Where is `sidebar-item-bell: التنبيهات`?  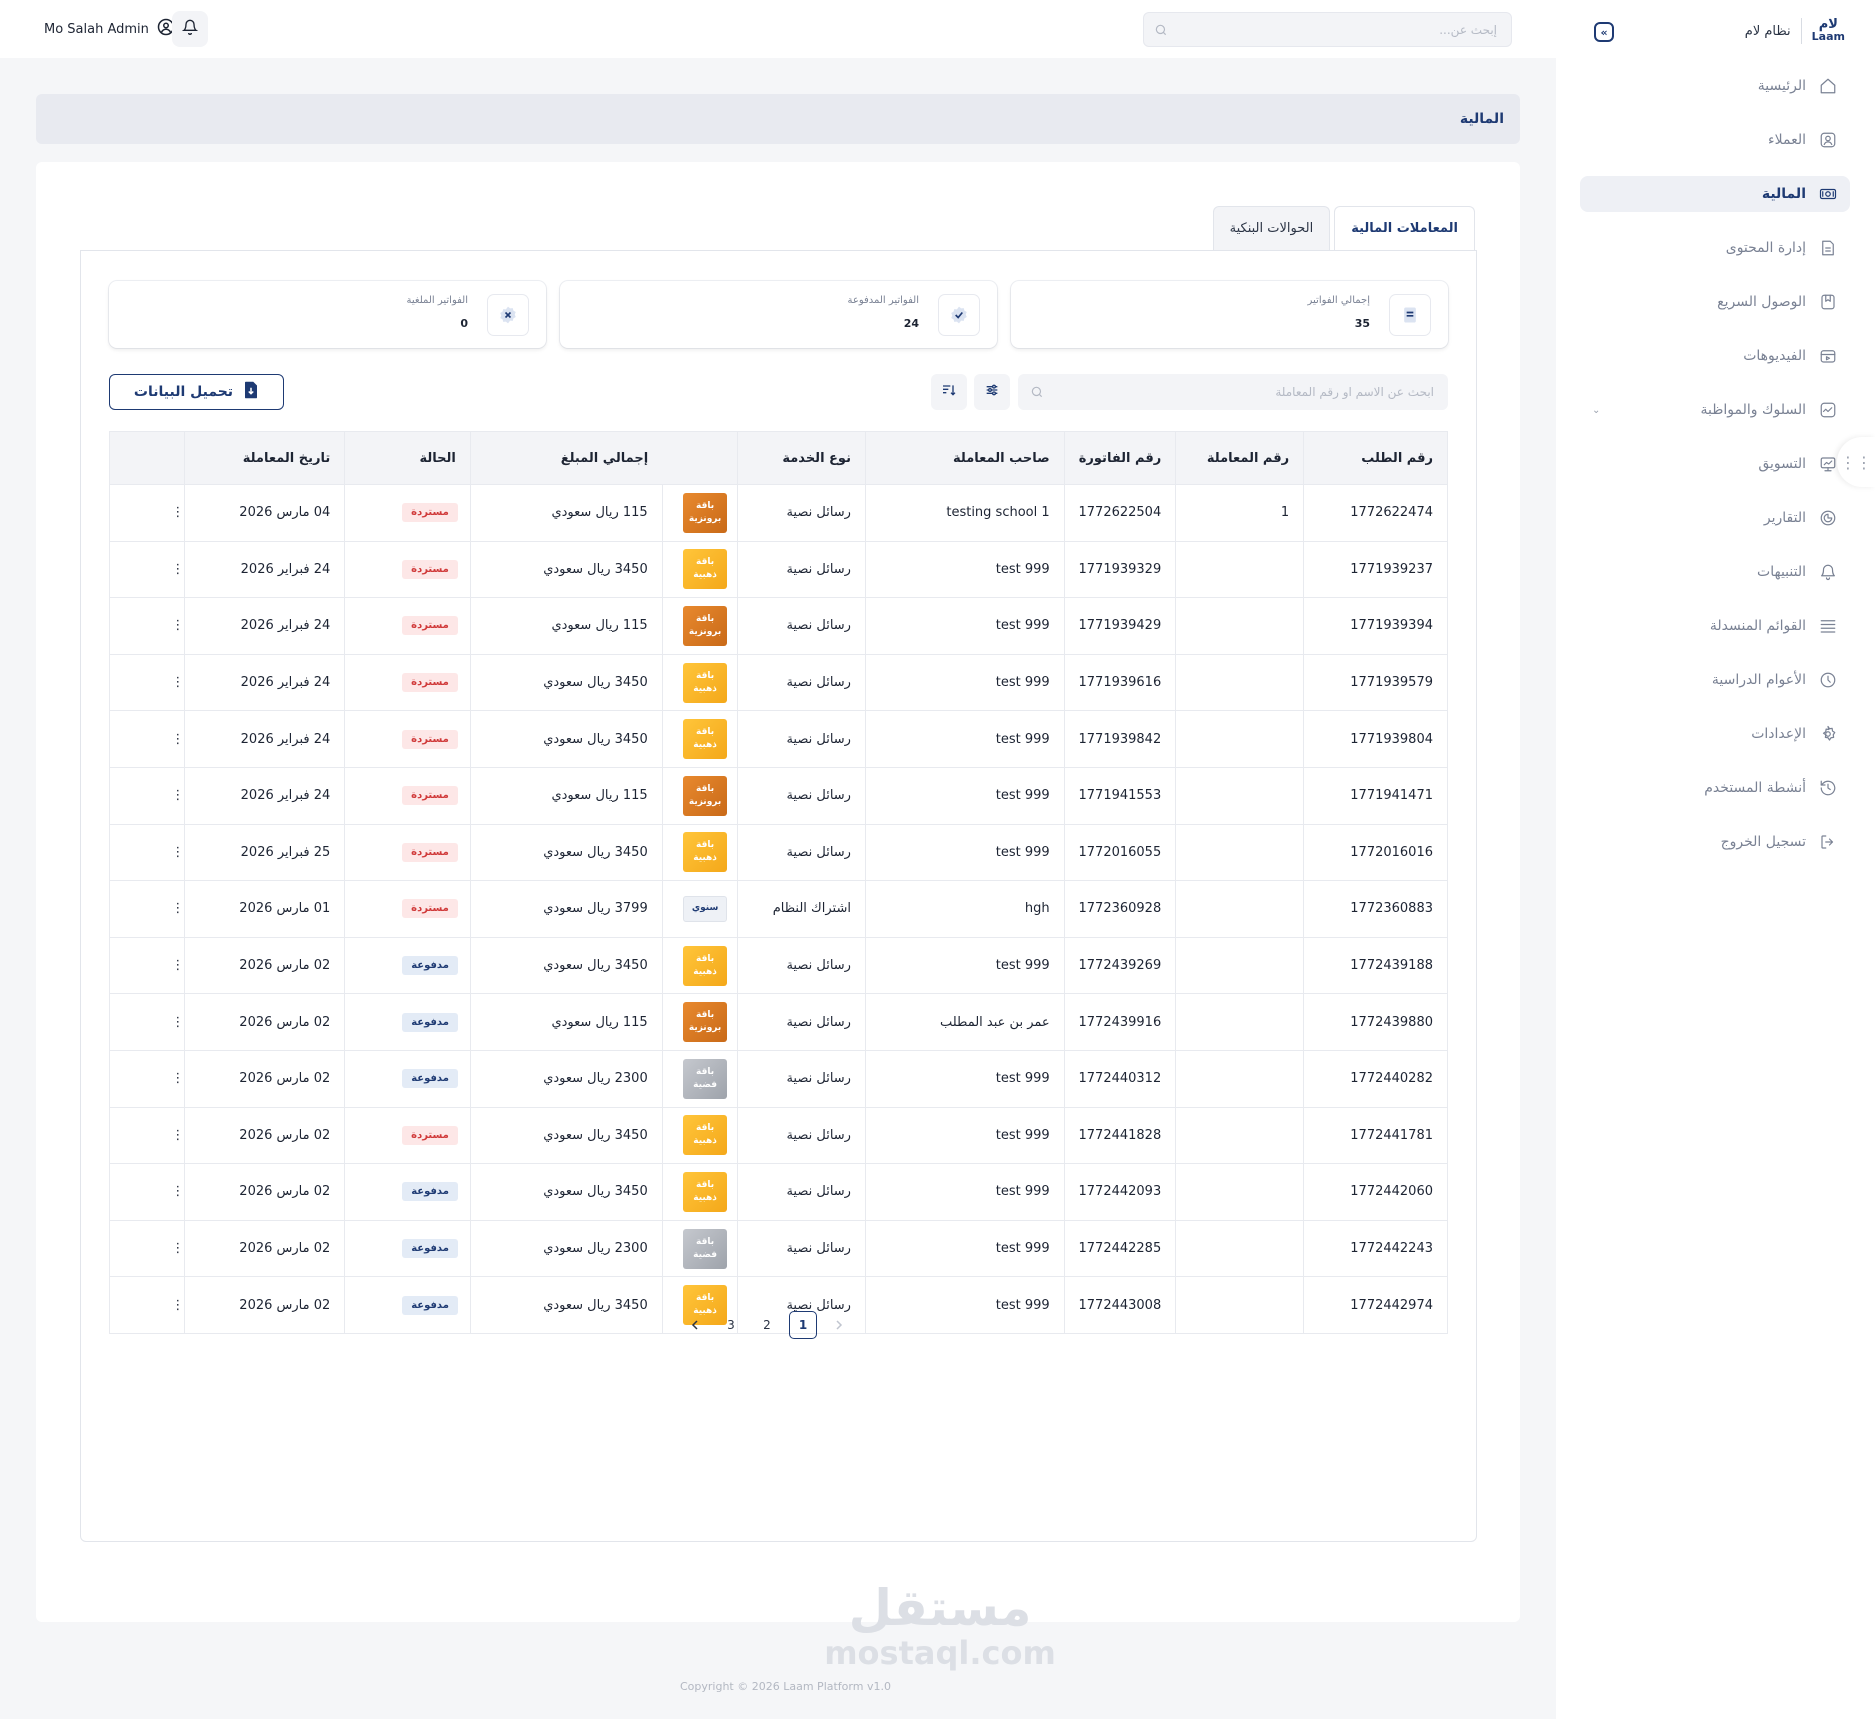 sidebar-item-bell: التنبيهات is located at coordinates (1715, 572).